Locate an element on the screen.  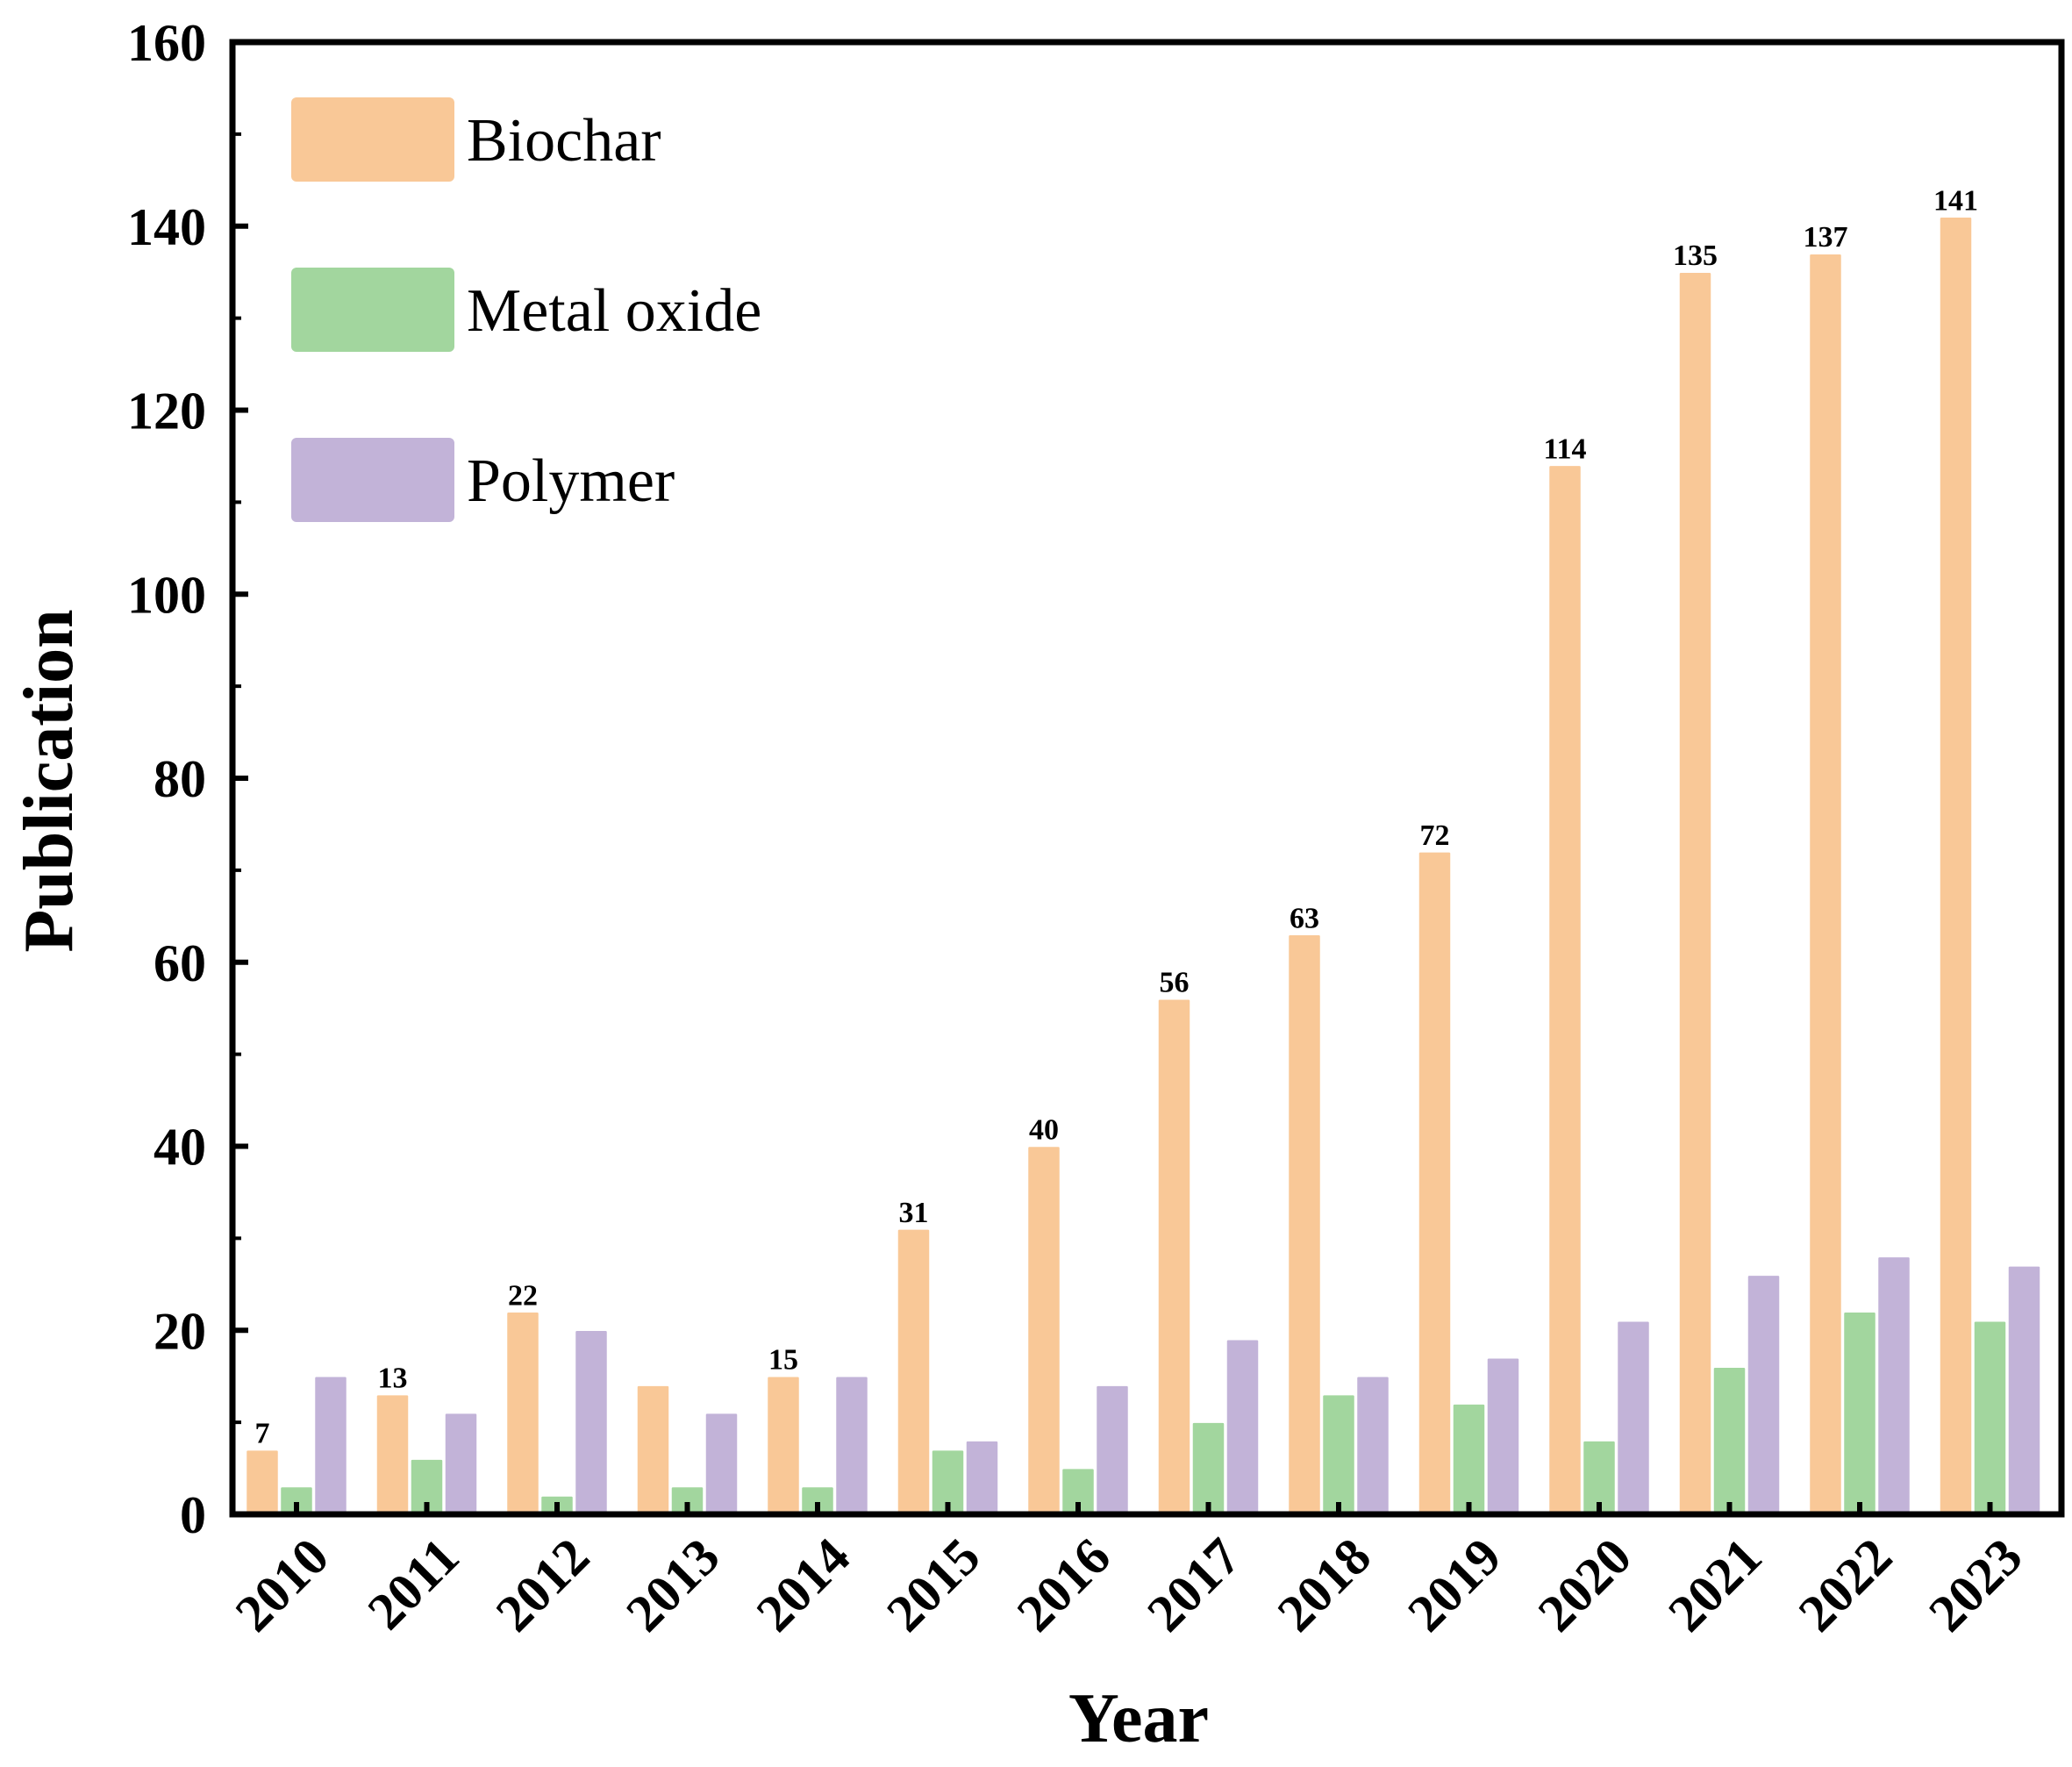
bar-biochar-2010 is located at coordinates (263, 1482).